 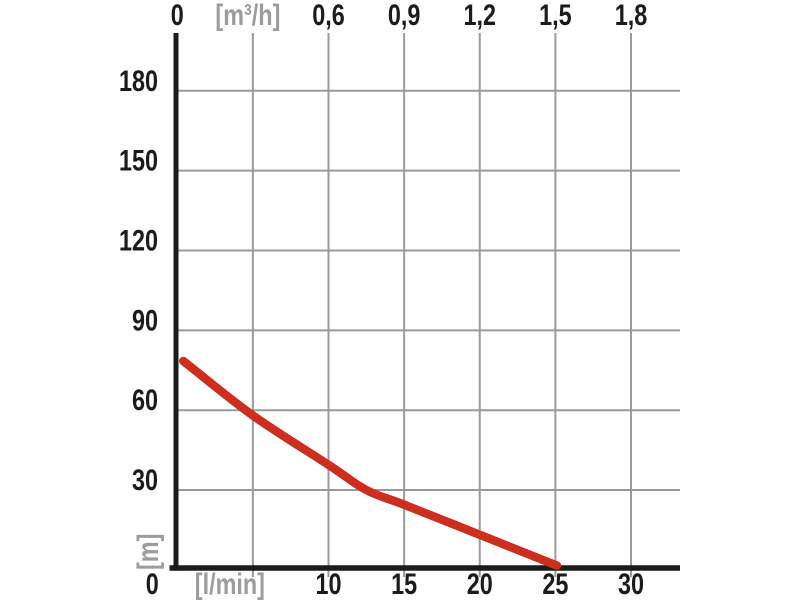 I want to click on y-axis-tick-label-120: 120, so click(x=138, y=240).